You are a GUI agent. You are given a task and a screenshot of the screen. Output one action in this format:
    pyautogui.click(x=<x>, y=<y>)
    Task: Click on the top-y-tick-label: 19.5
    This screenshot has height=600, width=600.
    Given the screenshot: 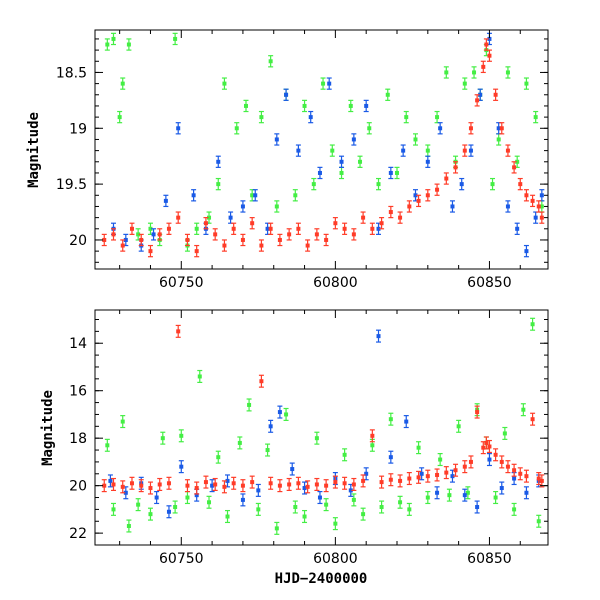 What is the action you would take?
    pyautogui.click(x=71, y=185)
    